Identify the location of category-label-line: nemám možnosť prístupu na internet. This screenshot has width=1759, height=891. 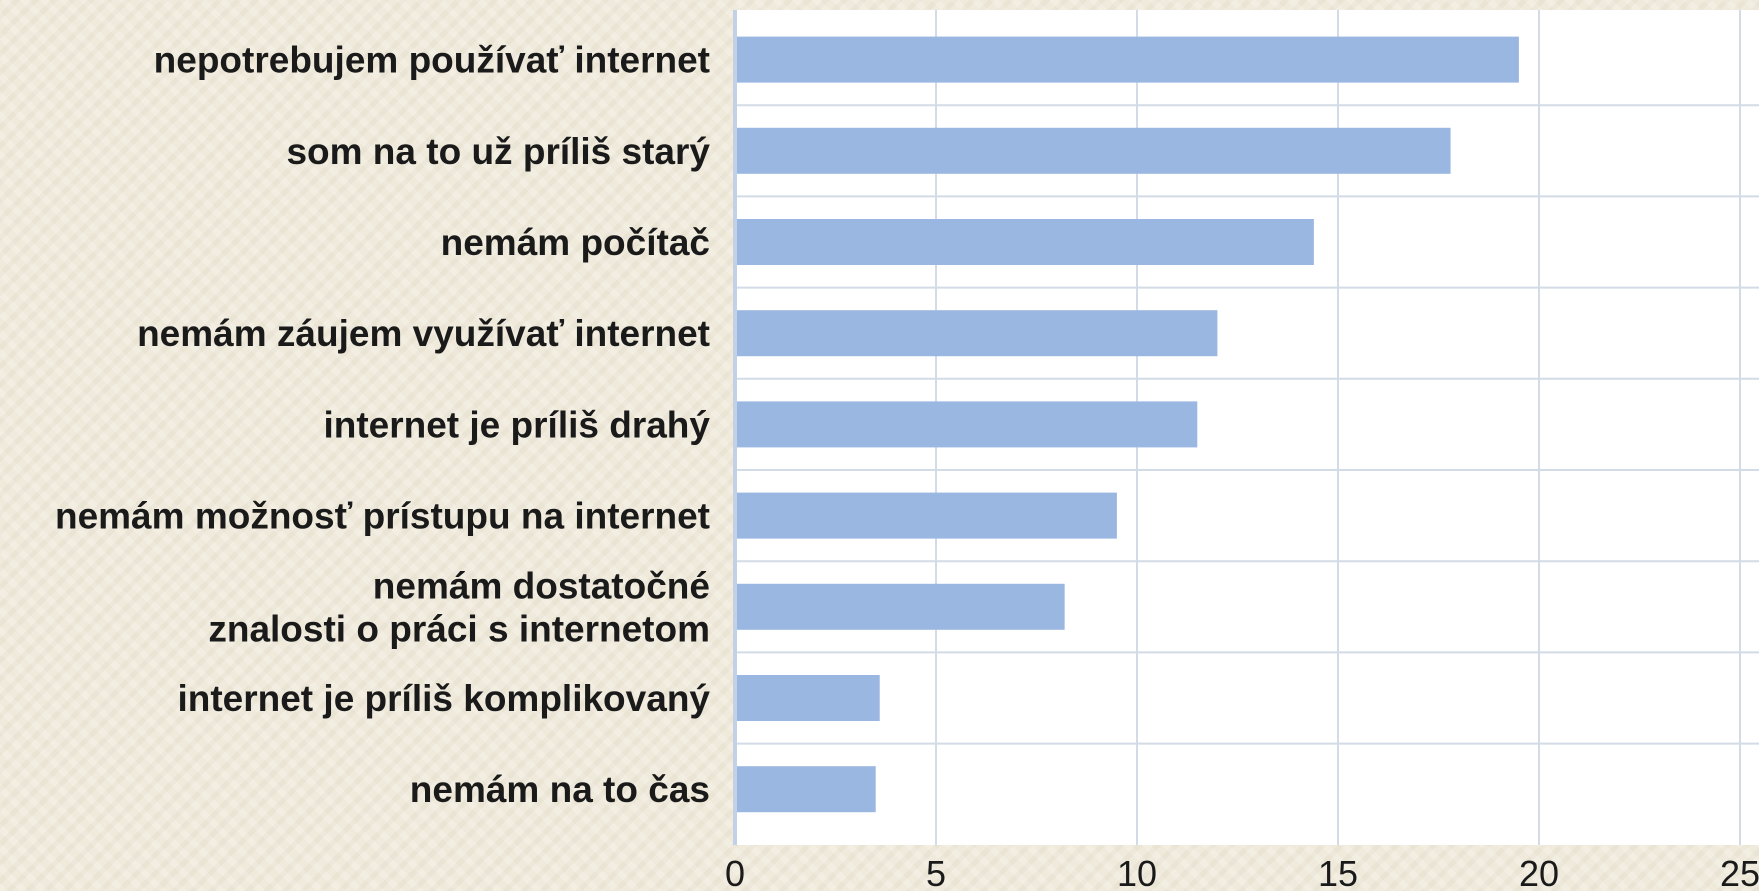
(382, 516).